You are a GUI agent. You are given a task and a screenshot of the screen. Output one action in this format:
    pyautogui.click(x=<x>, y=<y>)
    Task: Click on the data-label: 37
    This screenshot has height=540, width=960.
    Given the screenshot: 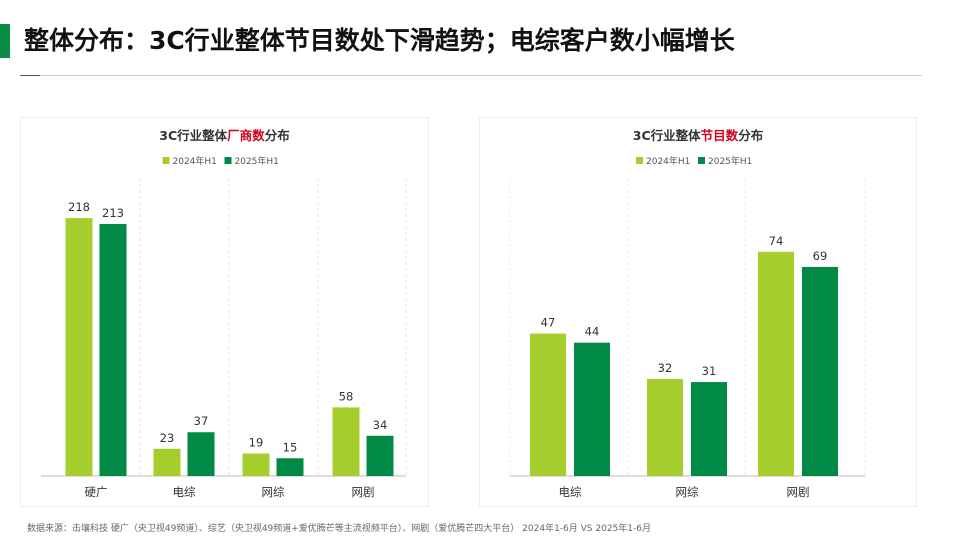 What is the action you would take?
    pyautogui.click(x=201, y=421)
    